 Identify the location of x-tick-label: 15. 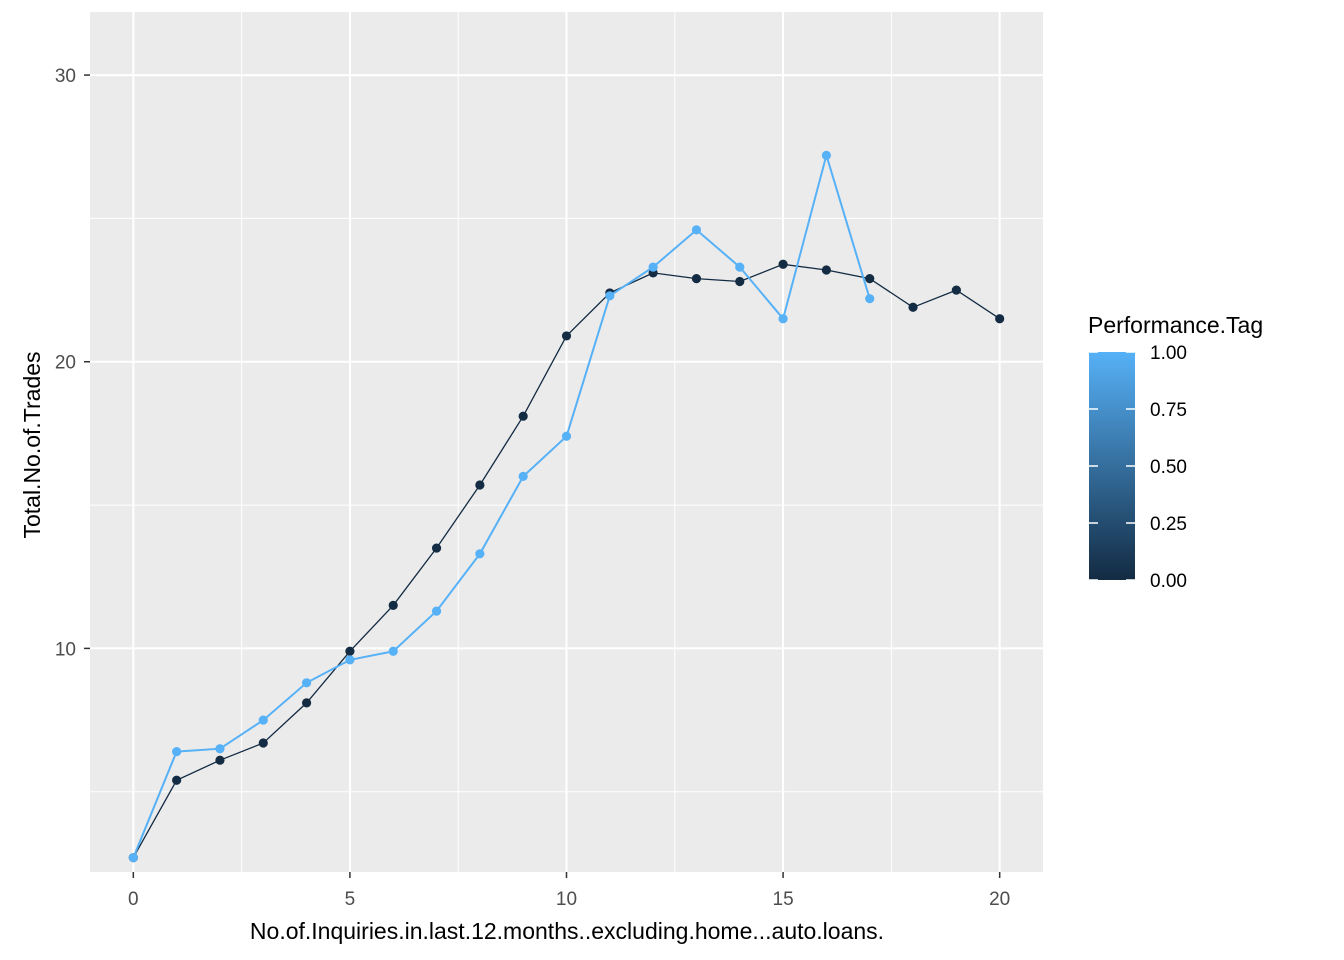
(783, 899).